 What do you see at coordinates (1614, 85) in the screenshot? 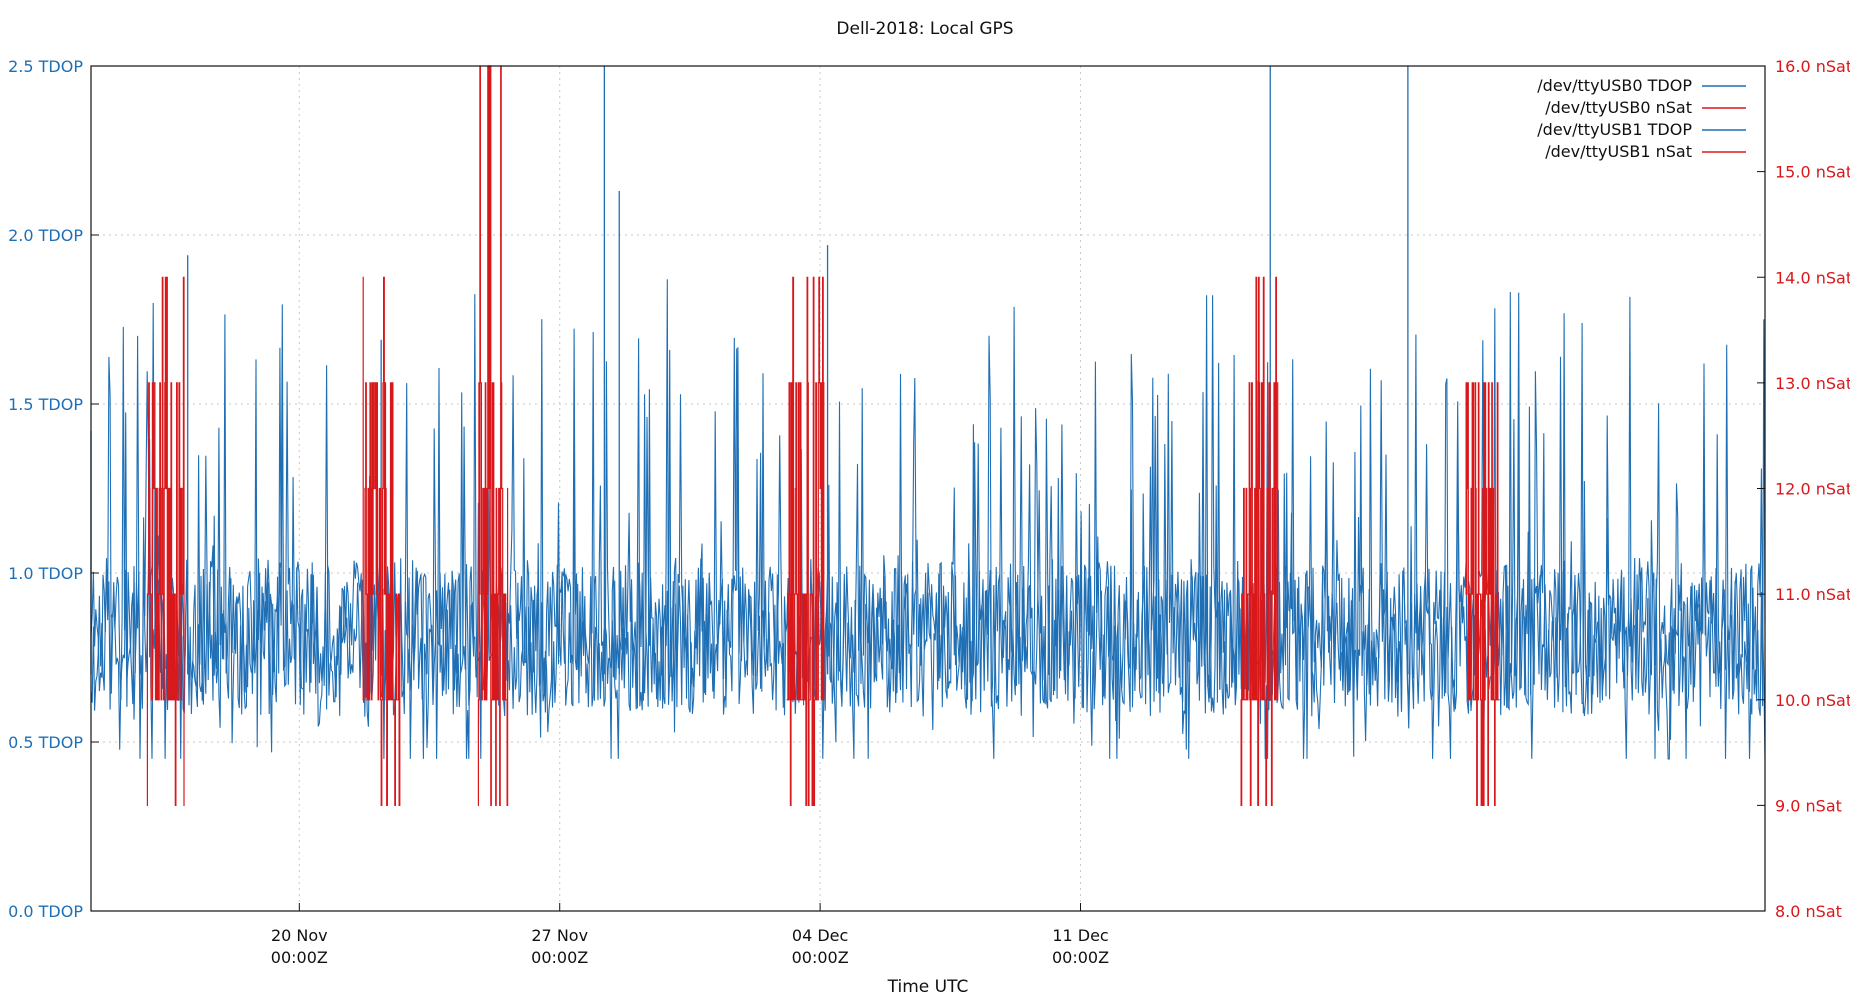
I see `legend-label: /dev/ttyUSB0 TDOP` at bounding box center [1614, 85].